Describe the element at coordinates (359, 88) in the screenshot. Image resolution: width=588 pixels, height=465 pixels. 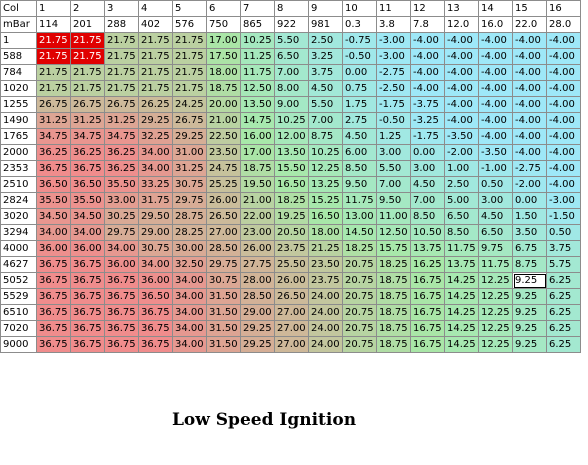
I see `map-cell: 0.75` at that location.